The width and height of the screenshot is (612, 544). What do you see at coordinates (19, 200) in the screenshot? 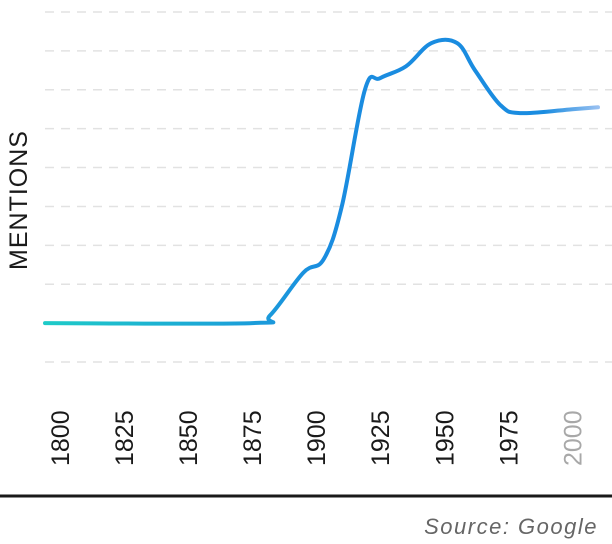
I see `y-axis-label: MENTIONS` at bounding box center [19, 200].